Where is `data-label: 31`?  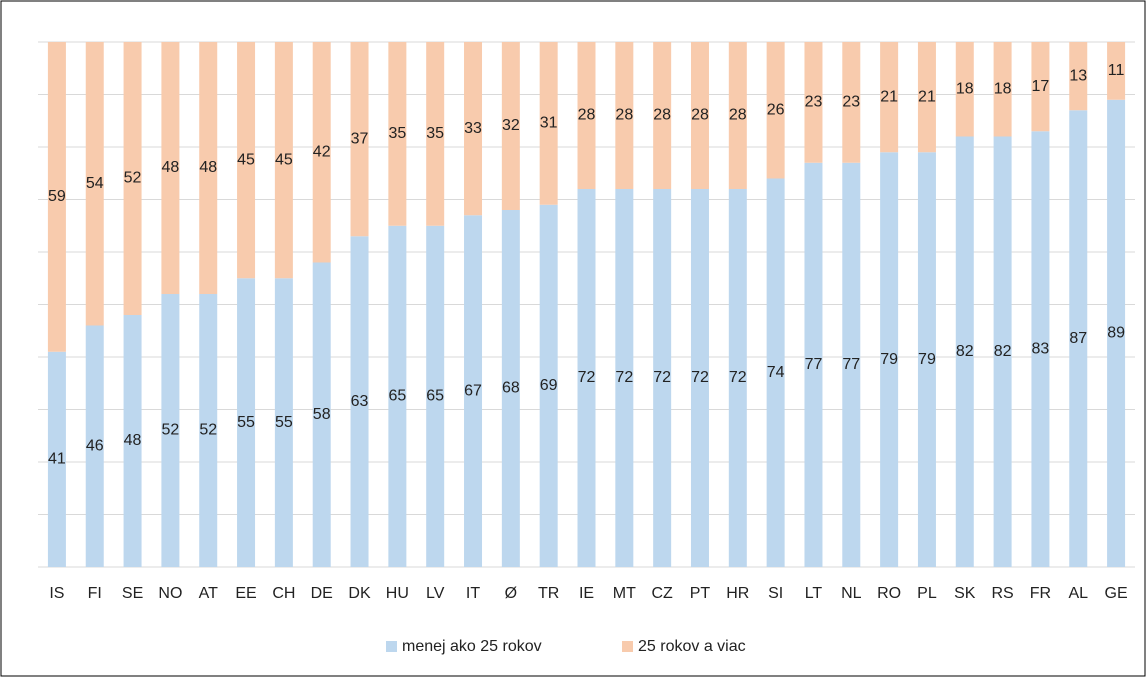 data-label: 31 is located at coordinates (549, 123).